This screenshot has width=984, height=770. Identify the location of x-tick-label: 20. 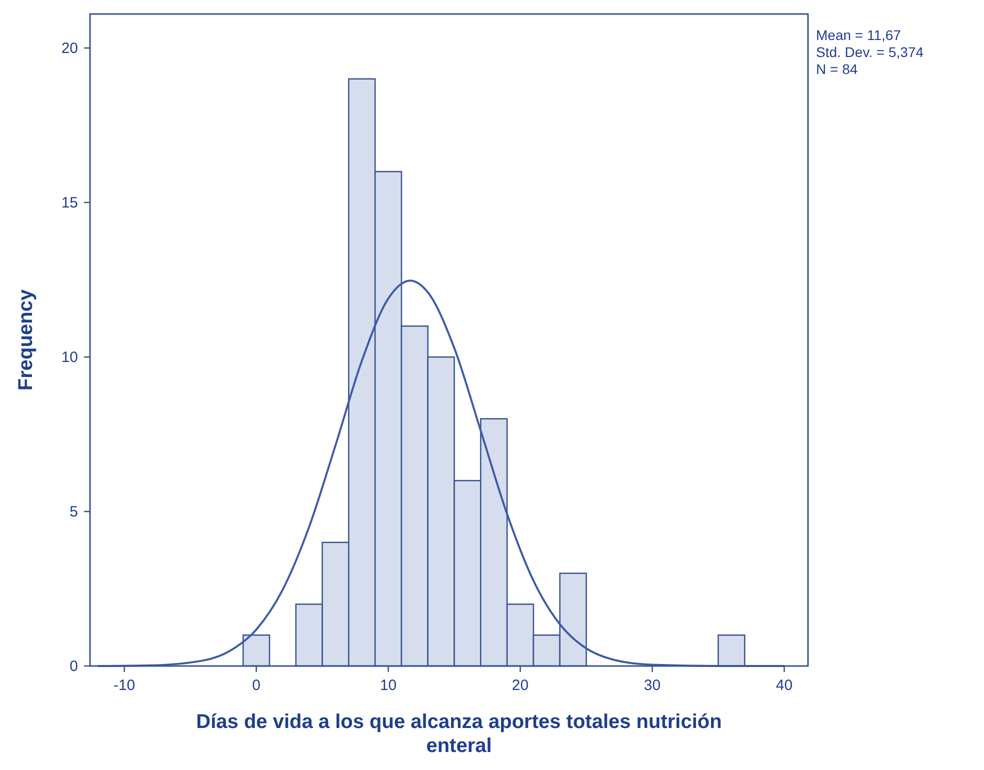
(520, 685).